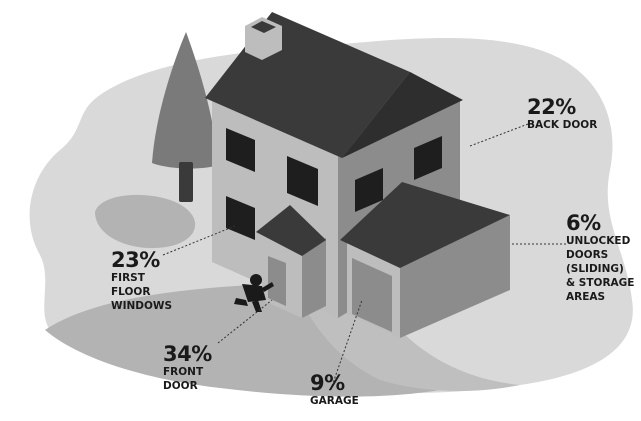 Image resolution: width=641 pixels, height=421 pixels. I want to click on leader-front-door, so click(245, 321).